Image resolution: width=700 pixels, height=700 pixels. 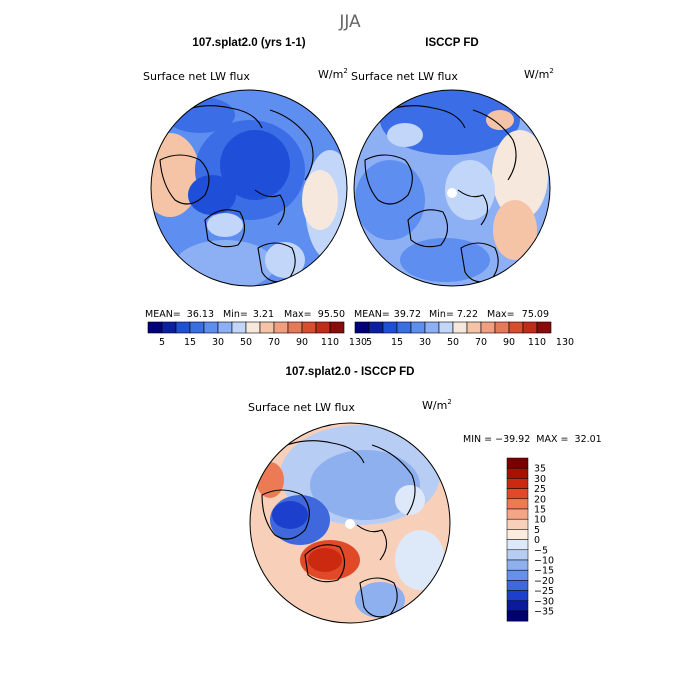 I want to click on panel-obs-mean-label: MEAN=, so click(x=372, y=314).